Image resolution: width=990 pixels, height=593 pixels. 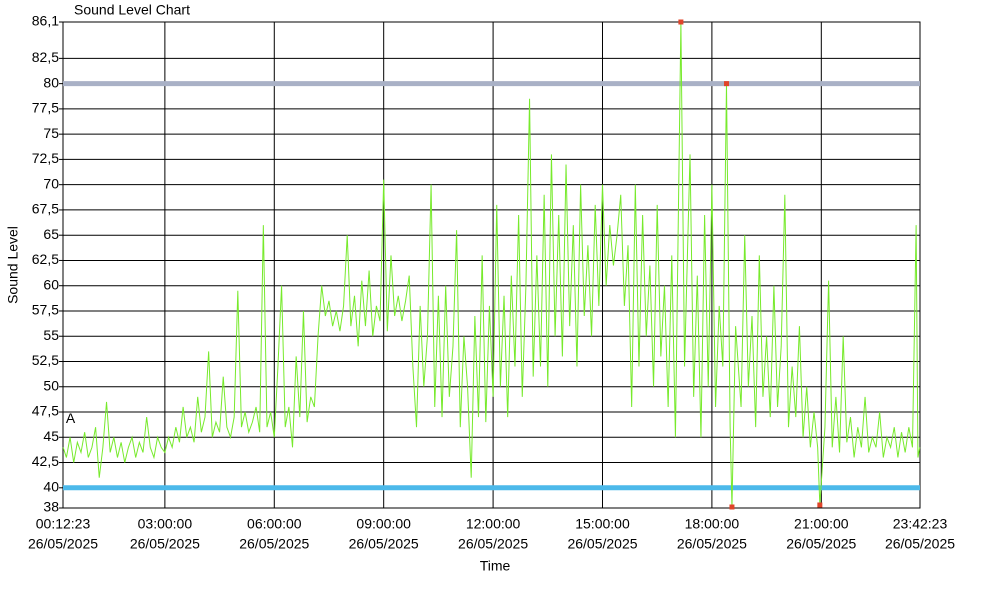 I want to click on y-tick-label: 52,5, so click(x=45, y=360).